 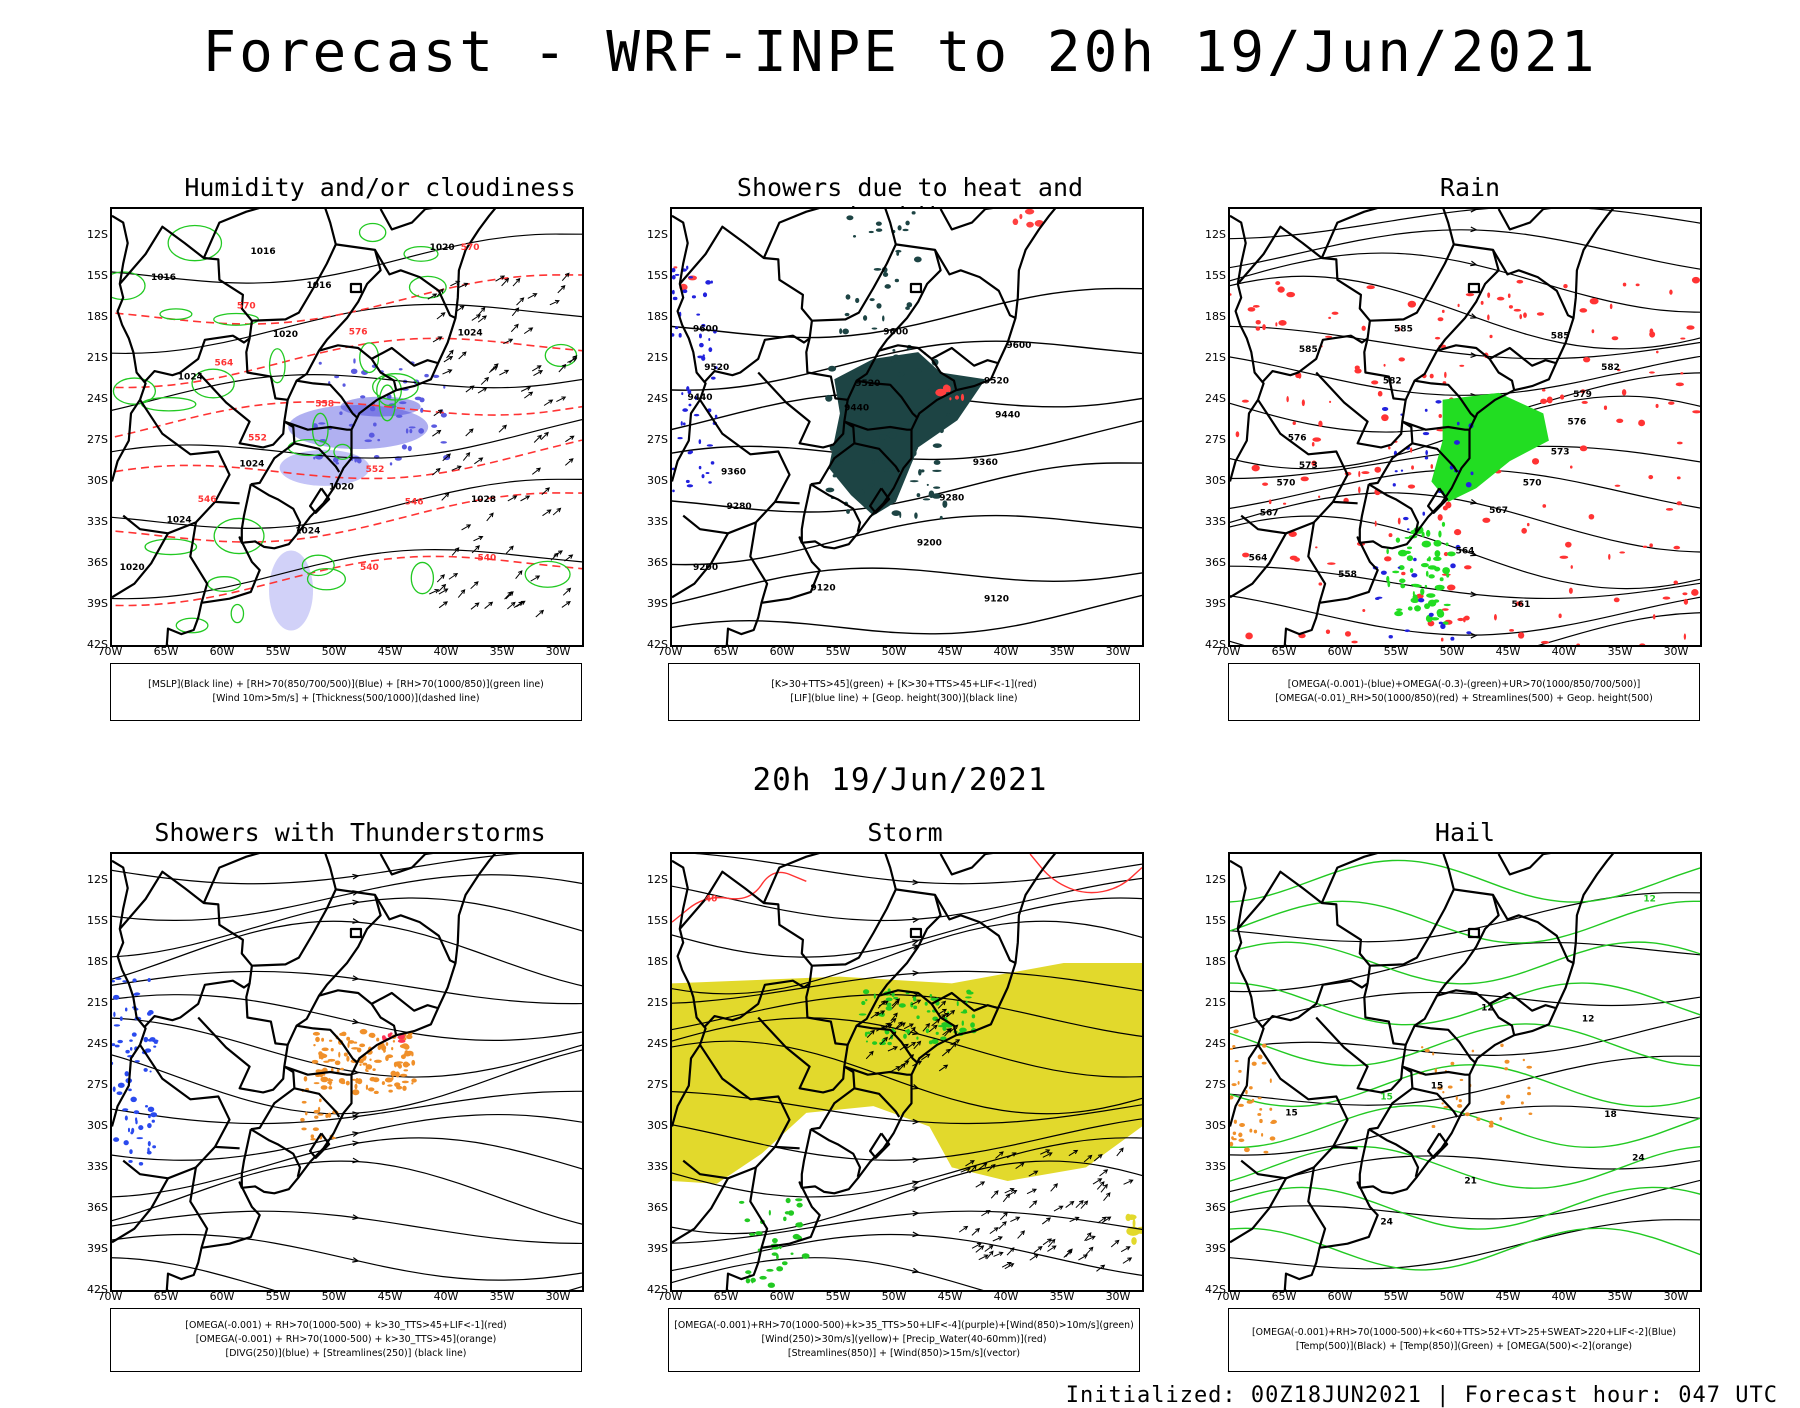 I want to click on temp850-contour, so click(x=1465, y=1004).